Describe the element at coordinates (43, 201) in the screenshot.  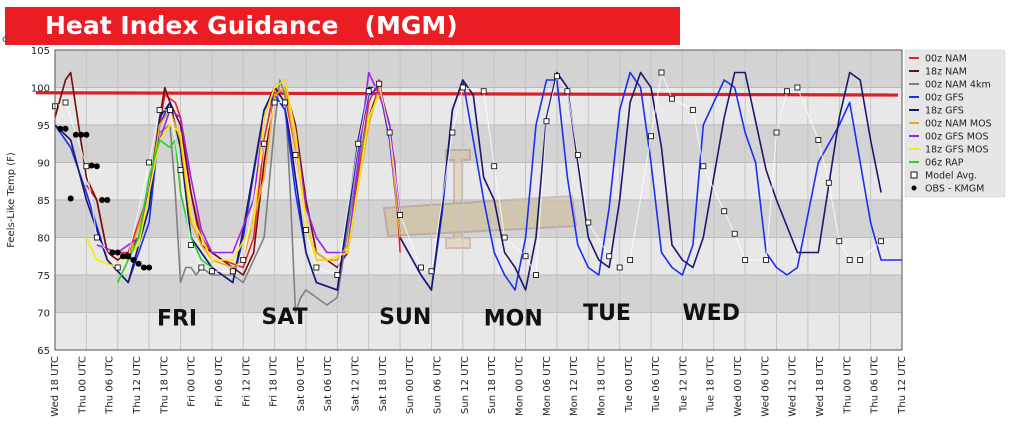
I see `y-tick-label: 85` at that location.